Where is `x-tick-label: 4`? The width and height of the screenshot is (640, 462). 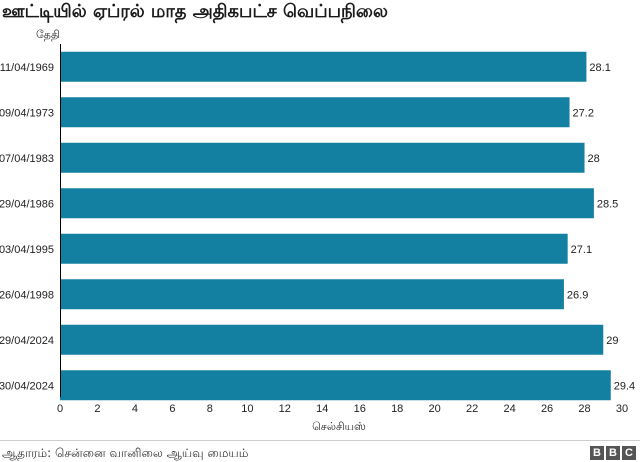 x-tick-label: 4 is located at coordinates (135, 409).